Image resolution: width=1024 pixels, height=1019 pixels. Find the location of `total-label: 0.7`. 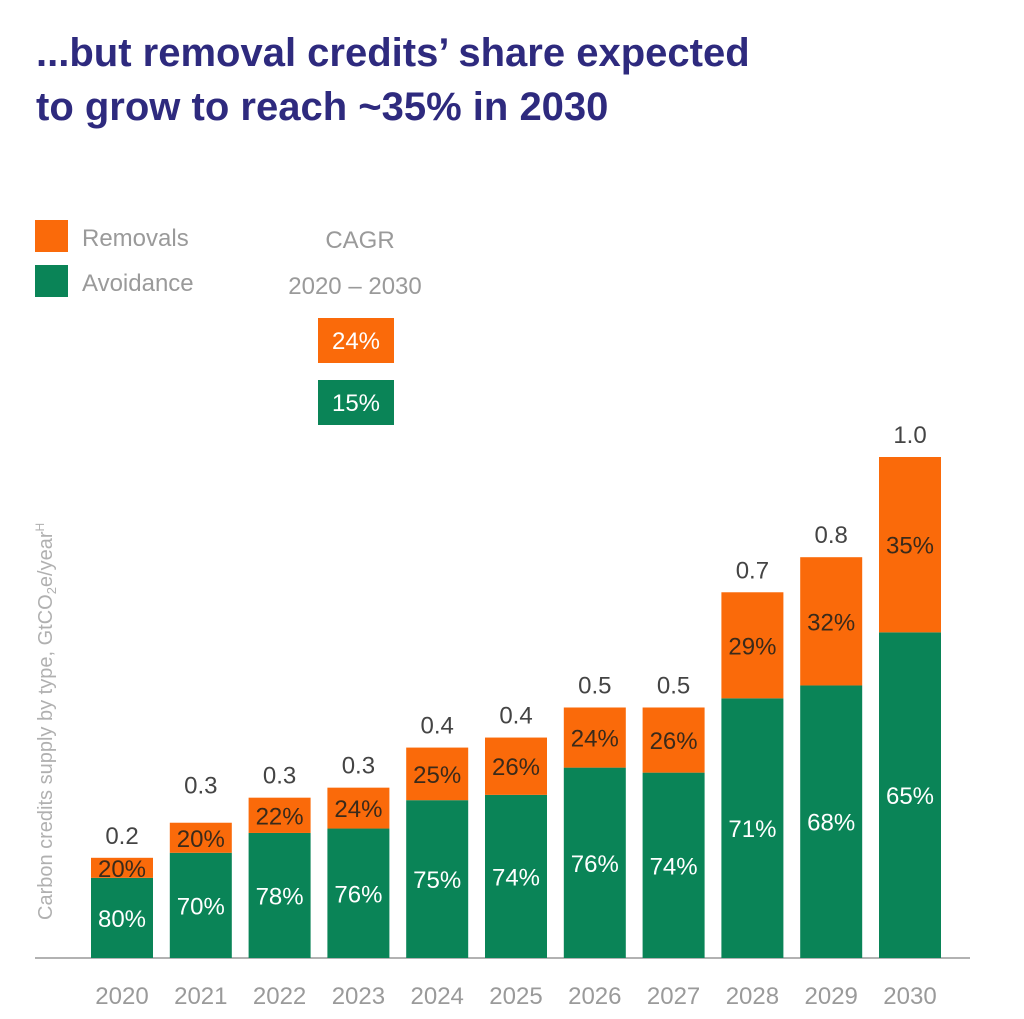

total-label: 0.7 is located at coordinates (752, 570).